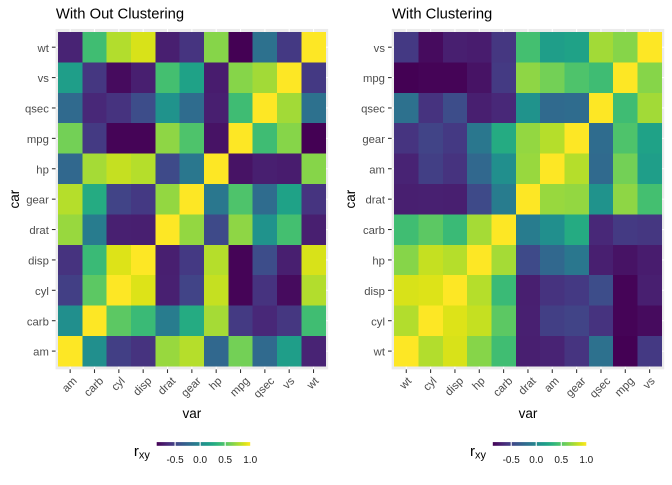 The height and width of the screenshot is (485, 672). What do you see at coordinates (442, 15) in the screenshot?
I see `svg-text: With Clustering` at bounding box center [442, 15].